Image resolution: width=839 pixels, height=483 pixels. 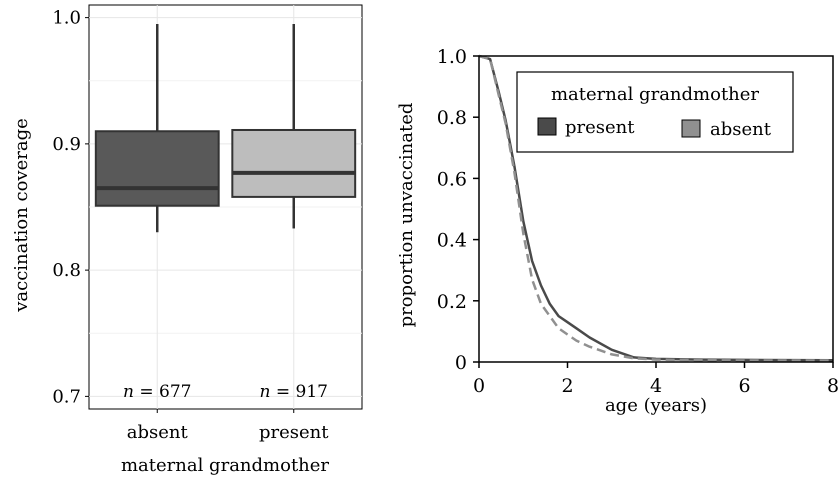 I want to click on legend-label-absent: absent, so click(x=741, y=129).